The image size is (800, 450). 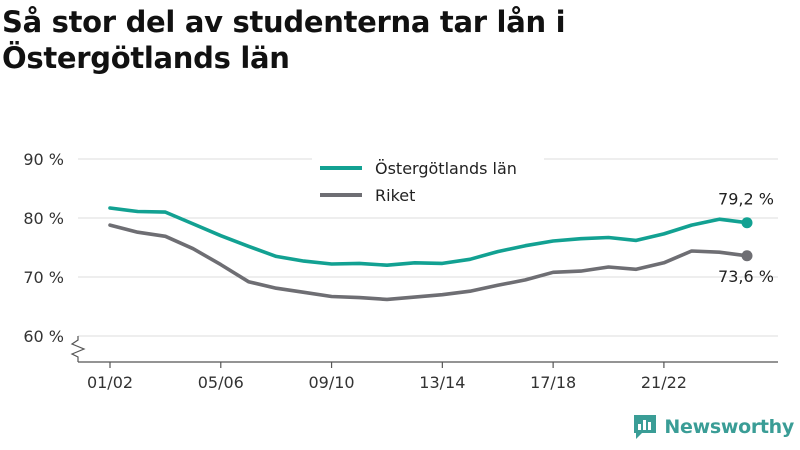 I want to click on legend-label: Riket, so click(x=395, y=195).